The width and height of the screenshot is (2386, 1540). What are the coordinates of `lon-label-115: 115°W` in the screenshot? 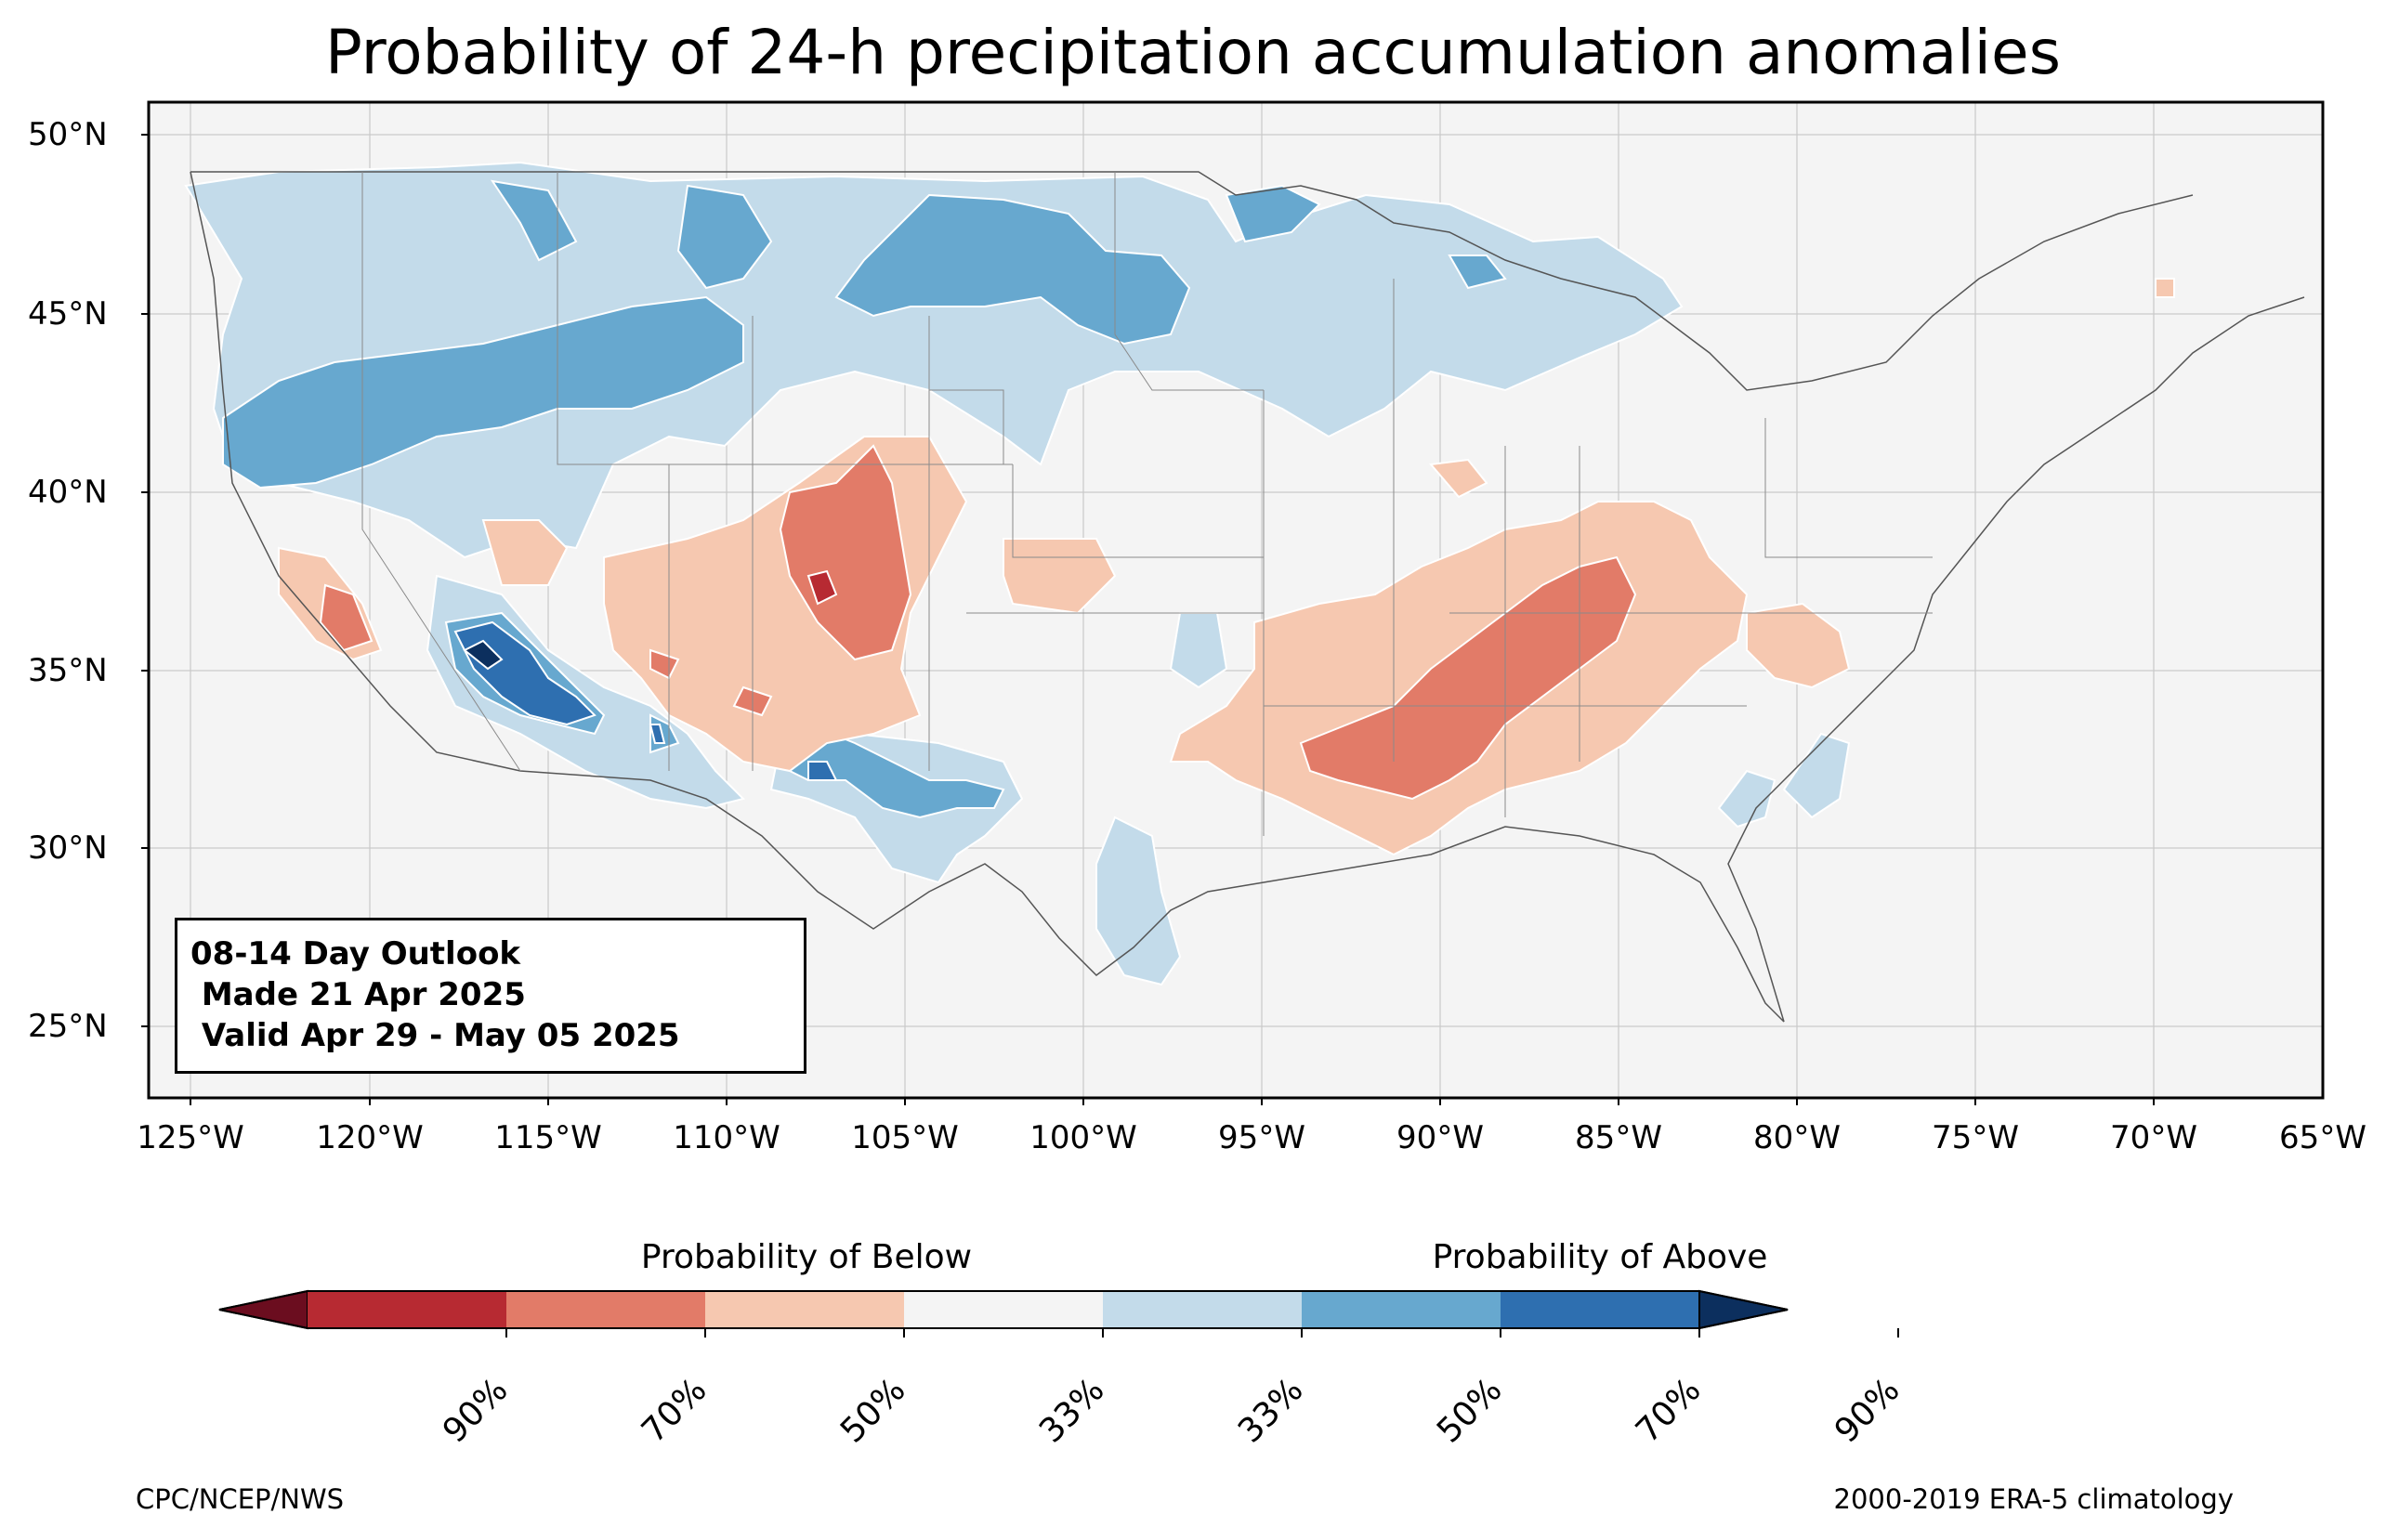 It's located at (548, 1137).